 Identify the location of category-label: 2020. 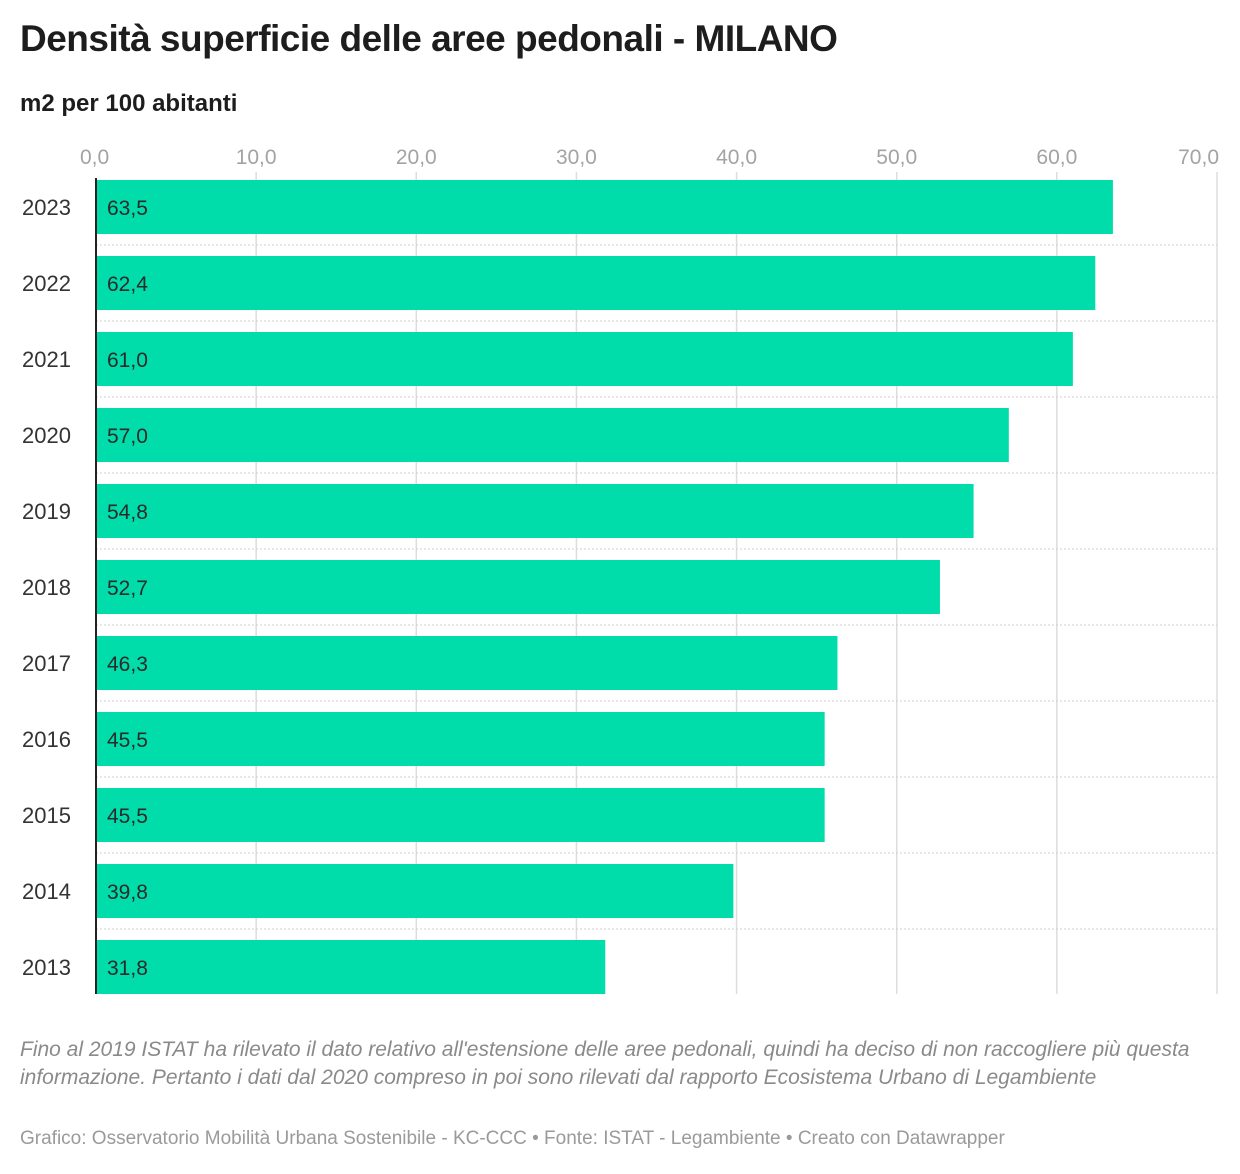
(46, 435).